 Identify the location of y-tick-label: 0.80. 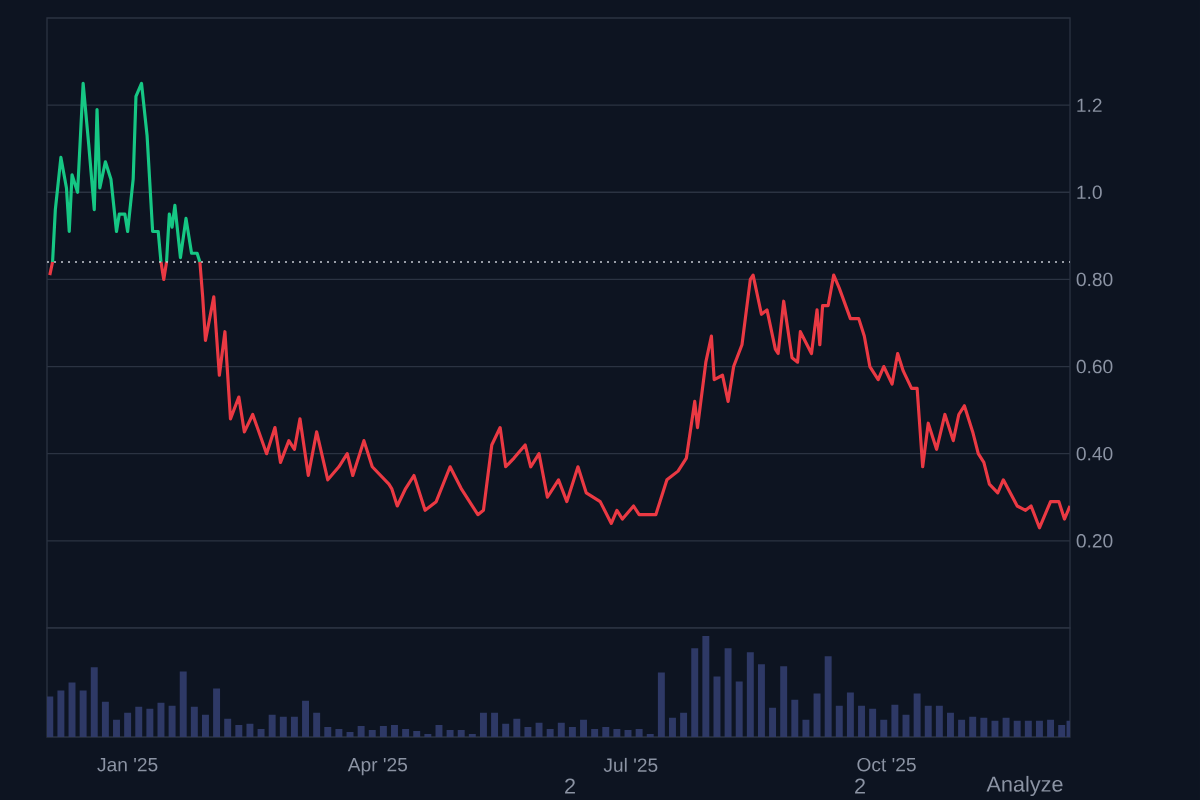
(1094, 279).